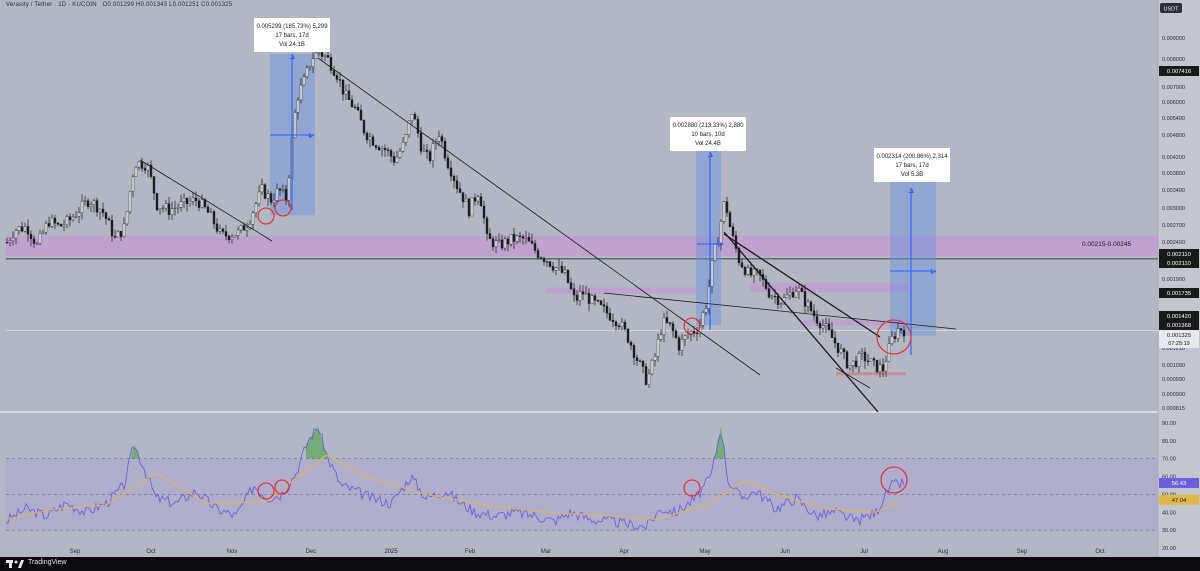 The height and width of the screenshot is (571, 1200). Describe the element at coordinates (454, 487) in the screenshot. I see `rsi-ma-line` at that location.